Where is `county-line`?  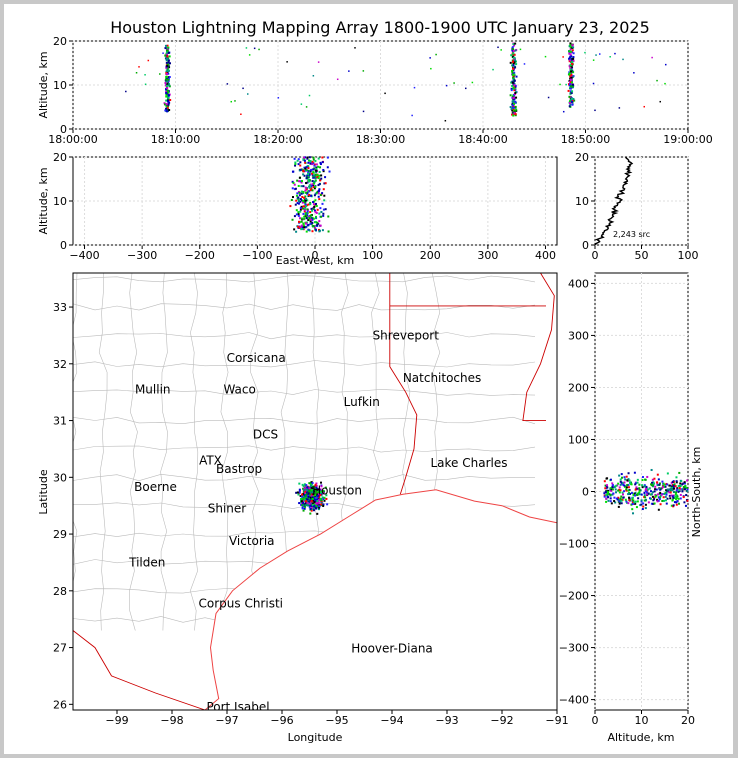
county-line is located at coordinates (304, 336).